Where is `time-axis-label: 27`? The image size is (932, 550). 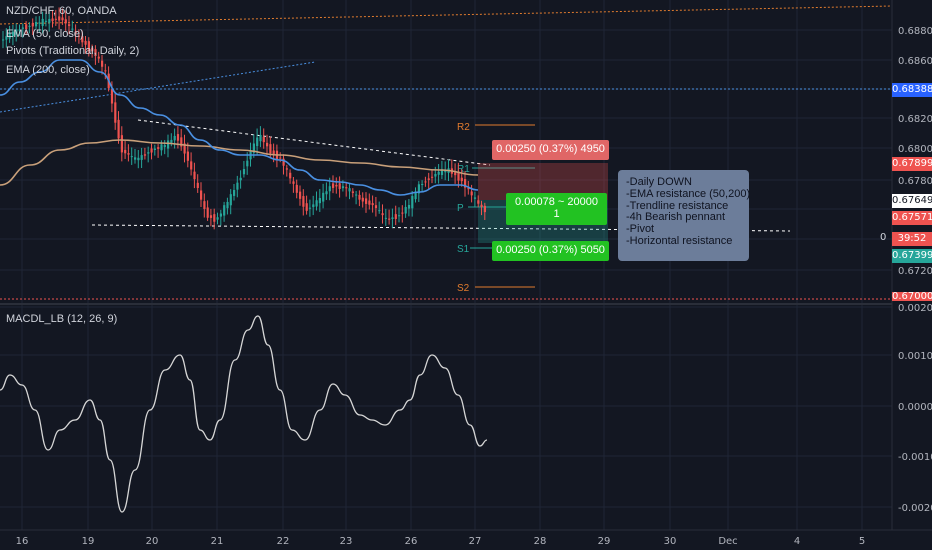
time-axis-label: 27 is located at coordinates (475, 541).